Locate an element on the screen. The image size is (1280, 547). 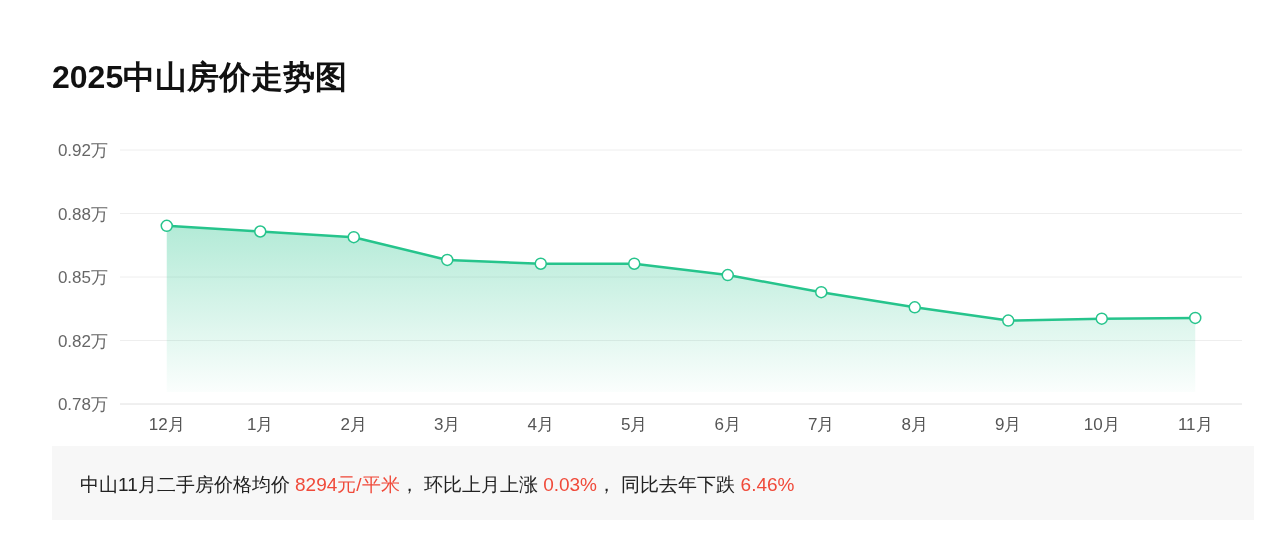
x-tick-label: 12月 is located at coordinates (166, 424).